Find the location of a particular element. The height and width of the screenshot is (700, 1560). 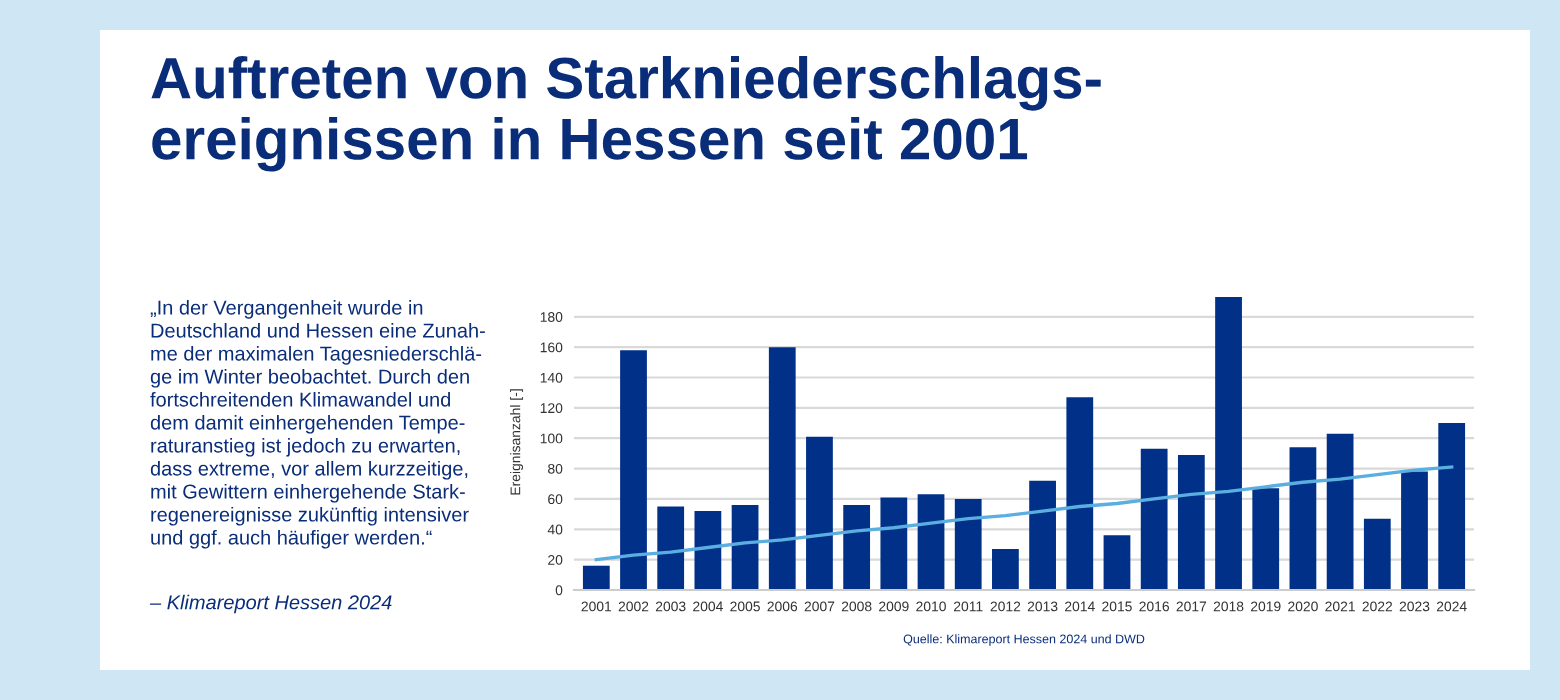

line-series is located at coordinates (1024, 513).